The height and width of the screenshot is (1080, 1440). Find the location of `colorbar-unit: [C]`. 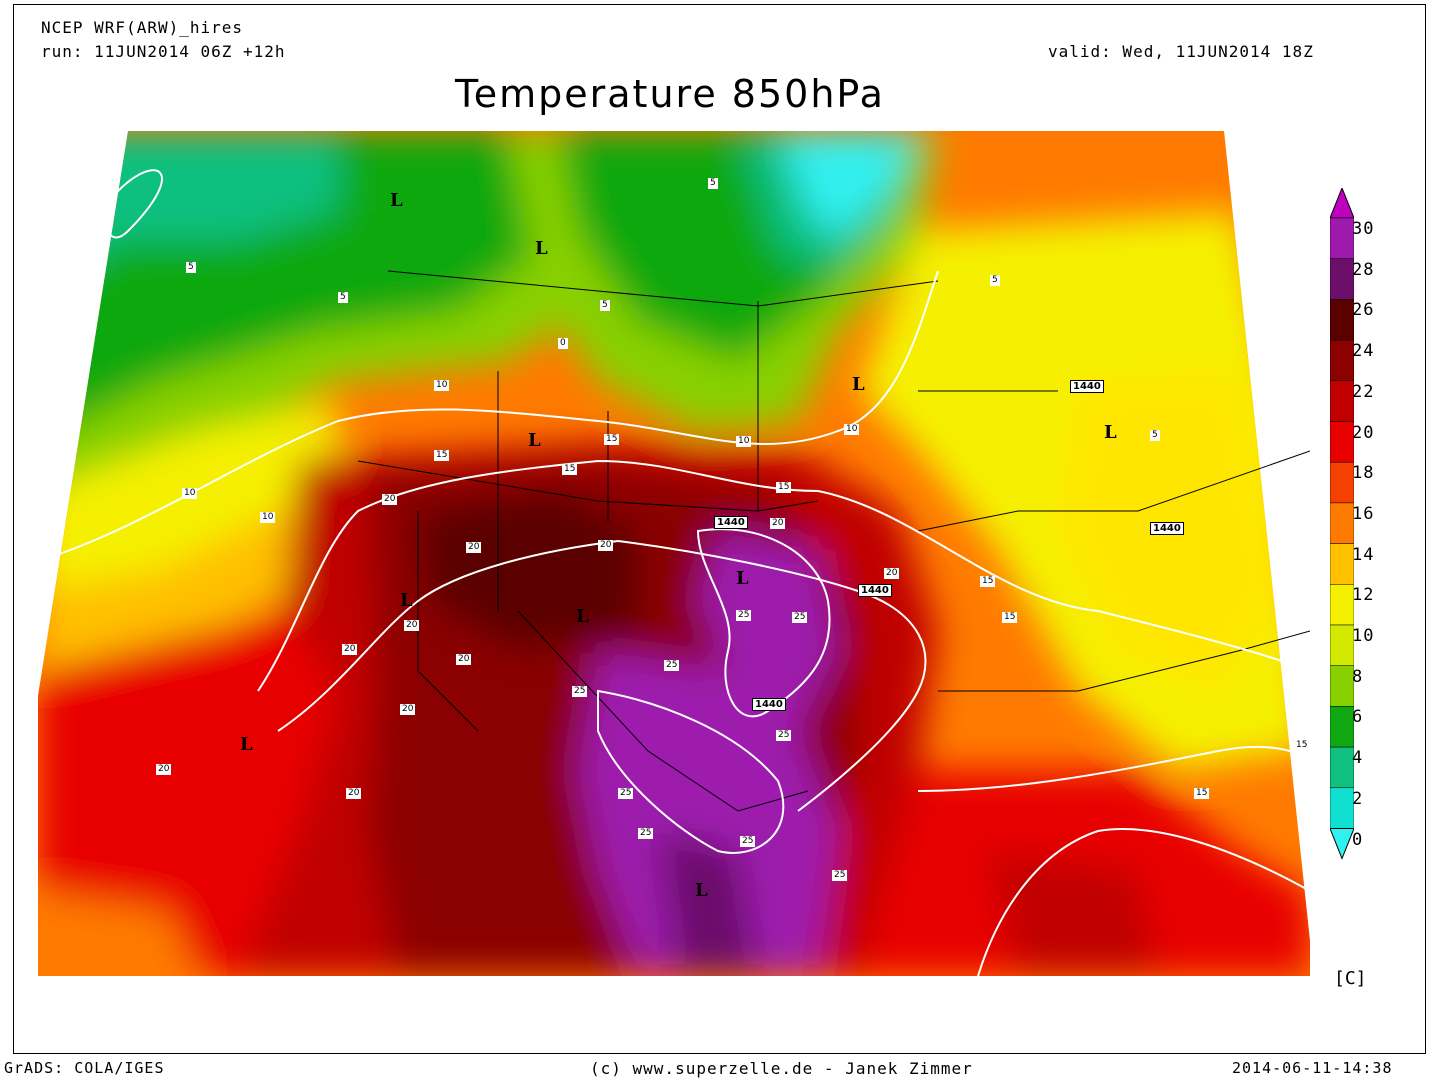

colorbar-unit: [C] is located at coordinates (1350, 978).